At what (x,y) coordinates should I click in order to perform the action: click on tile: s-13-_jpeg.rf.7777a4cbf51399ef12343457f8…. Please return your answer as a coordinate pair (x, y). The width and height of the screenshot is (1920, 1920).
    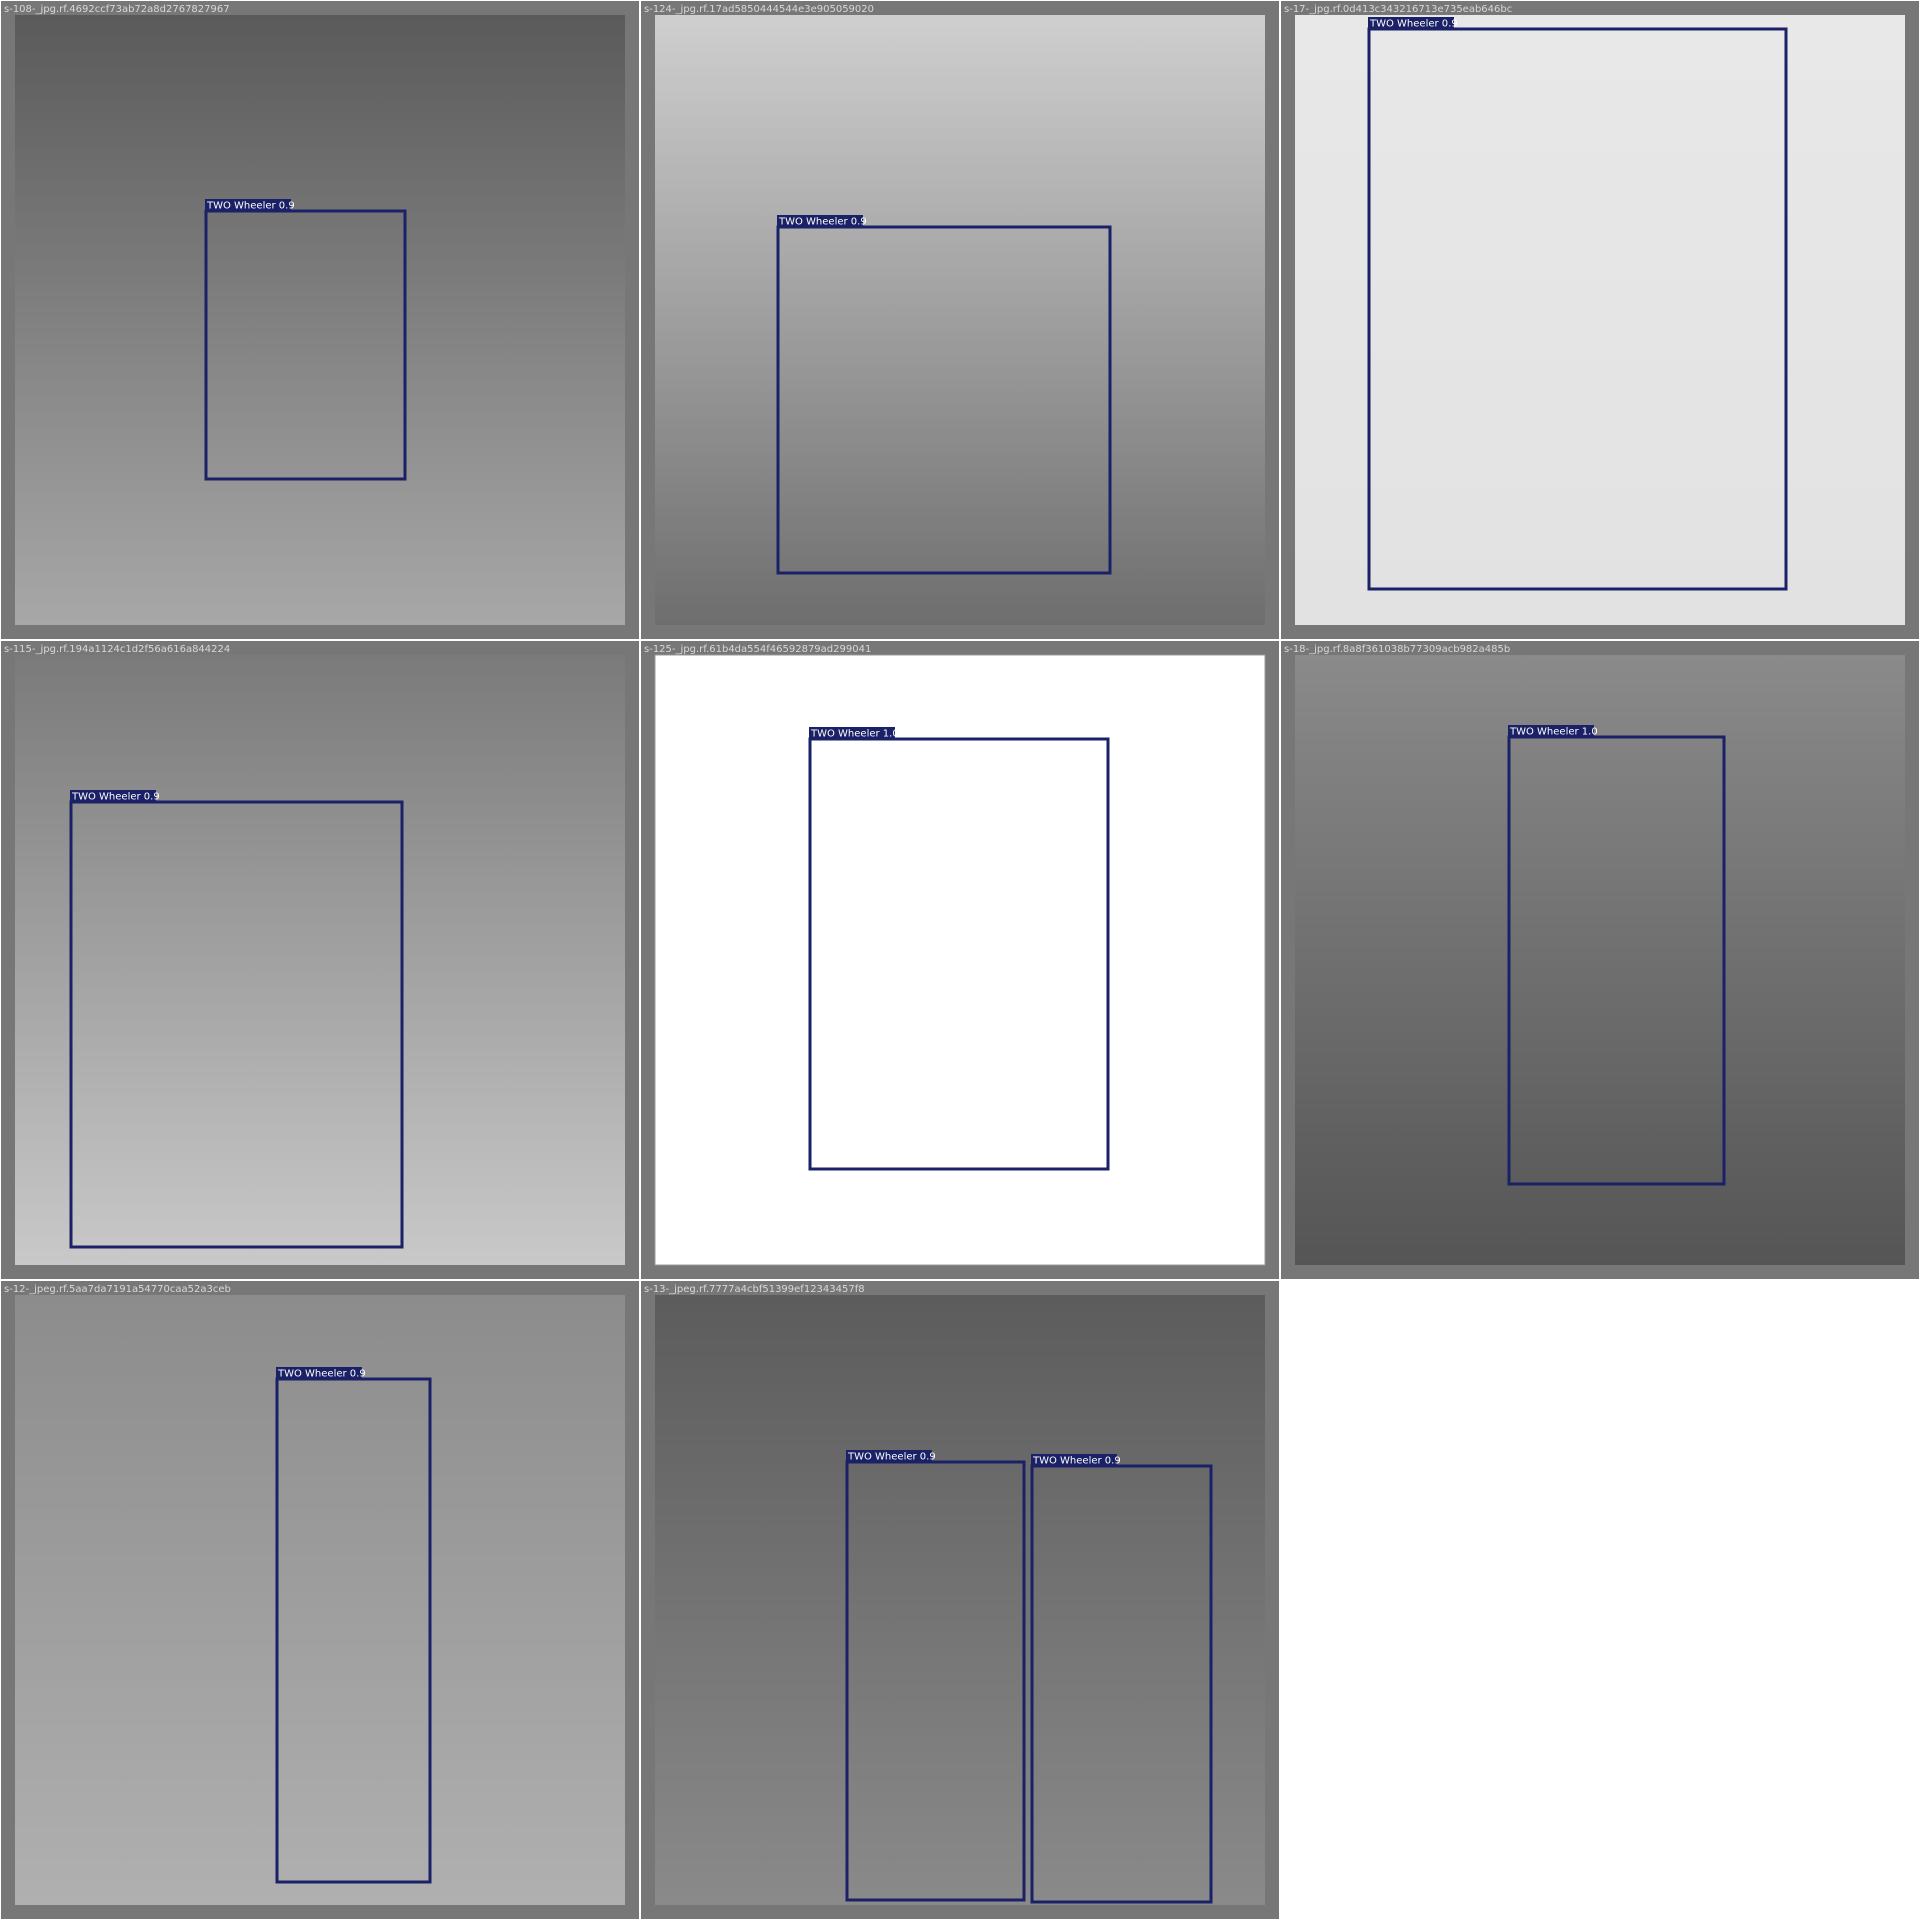
    Looking at the image, I should click on (960, 1600).